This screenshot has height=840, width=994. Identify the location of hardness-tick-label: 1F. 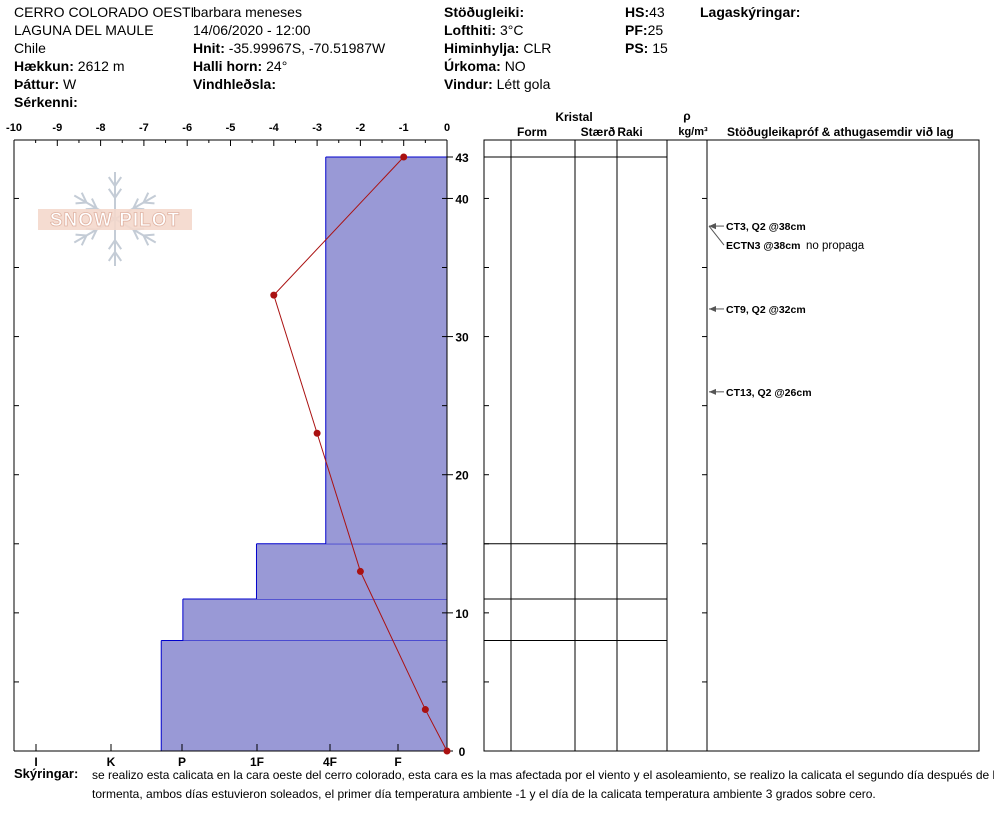
(257, 762).